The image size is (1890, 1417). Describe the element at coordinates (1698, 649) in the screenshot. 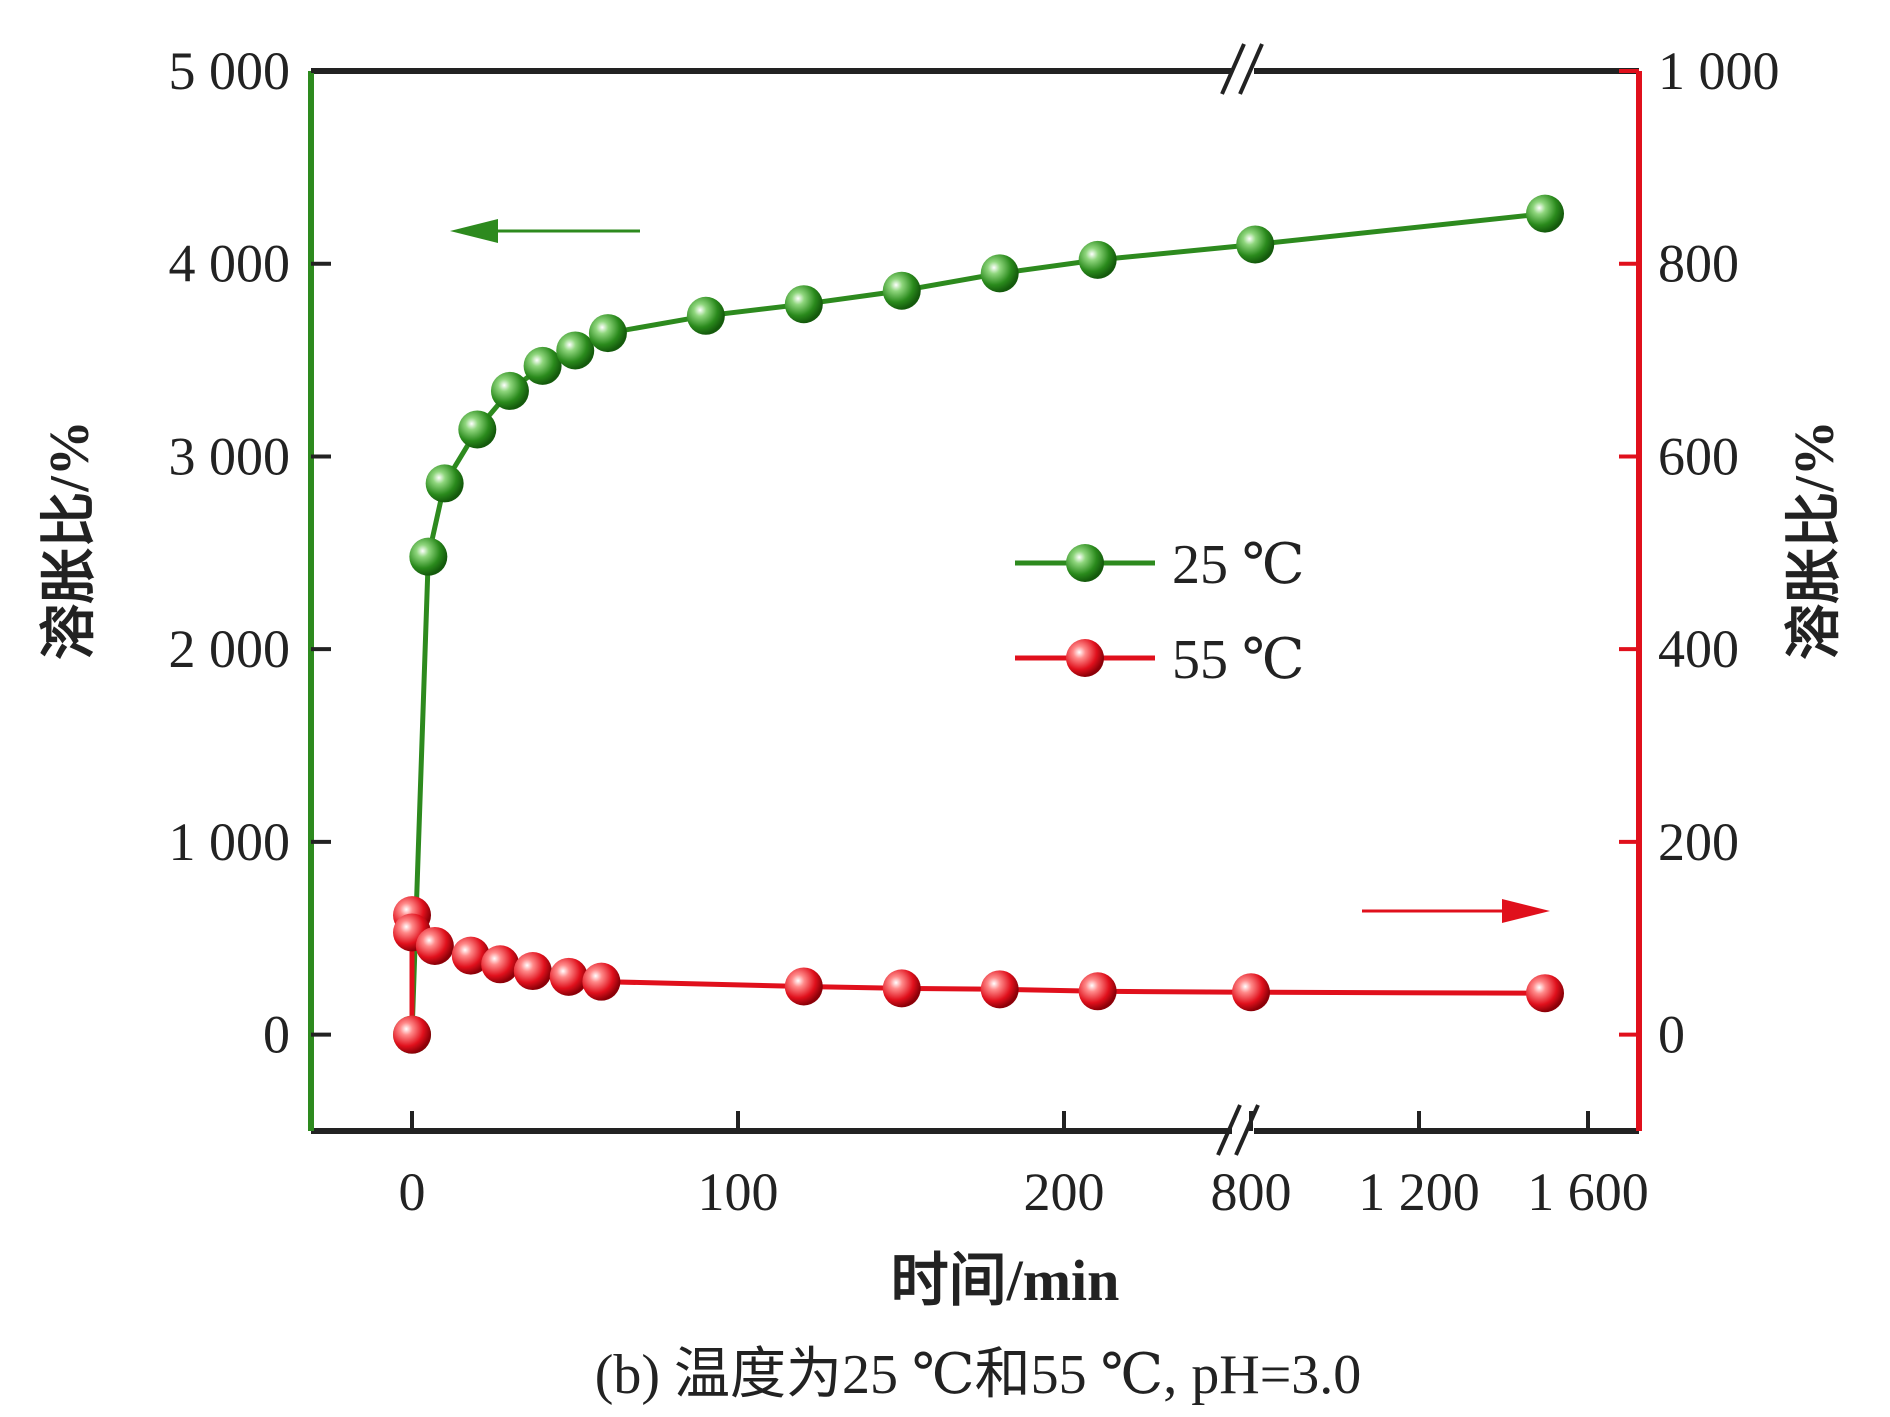

I see `right-y-tick-label: 400` at that location.